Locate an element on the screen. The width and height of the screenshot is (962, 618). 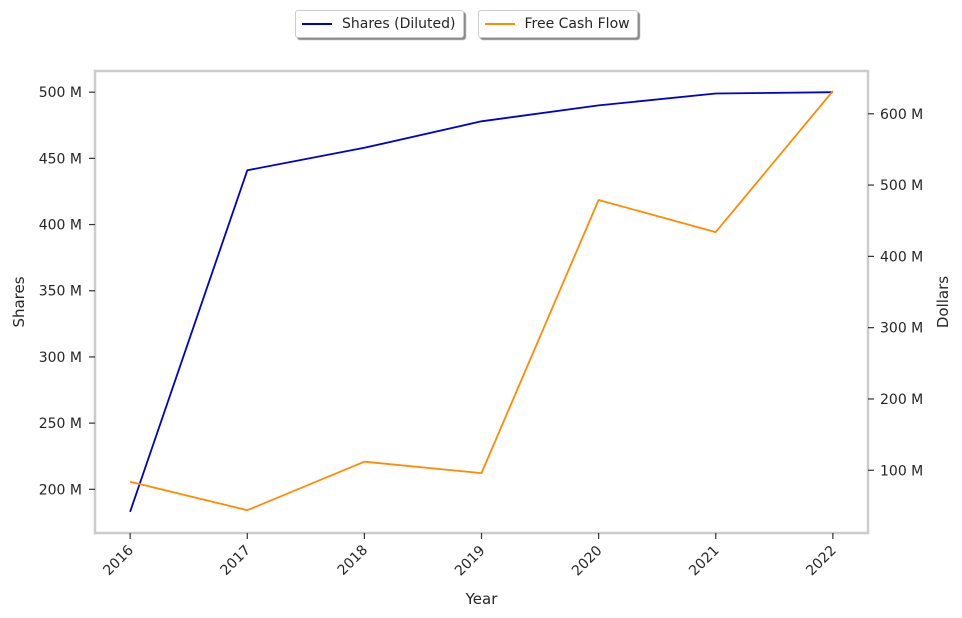
x-tick-label: 2022 is located at coordinates (821, 561).